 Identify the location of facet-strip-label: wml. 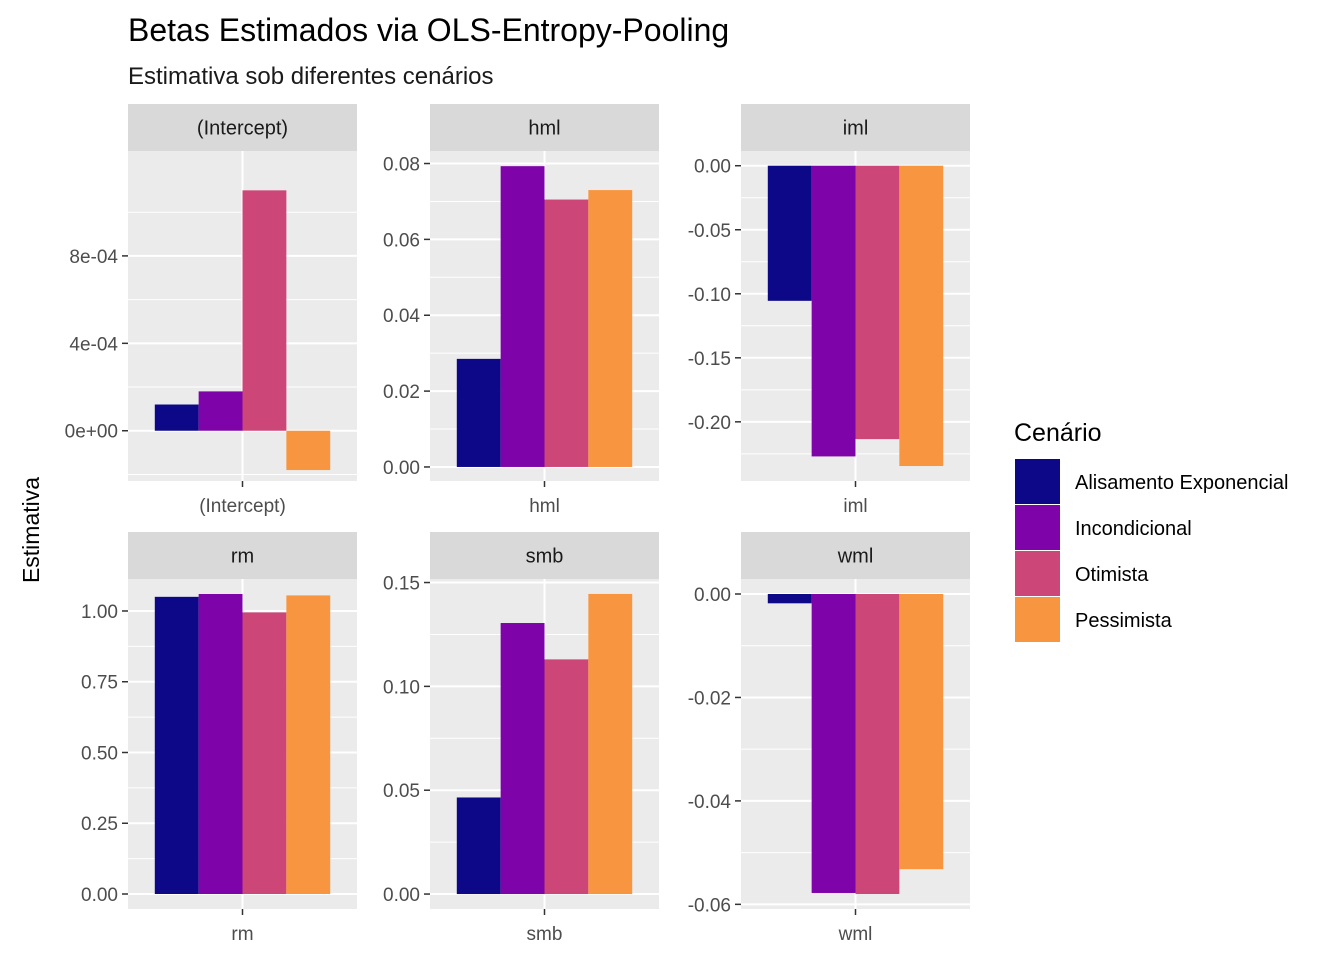
(855, 557).